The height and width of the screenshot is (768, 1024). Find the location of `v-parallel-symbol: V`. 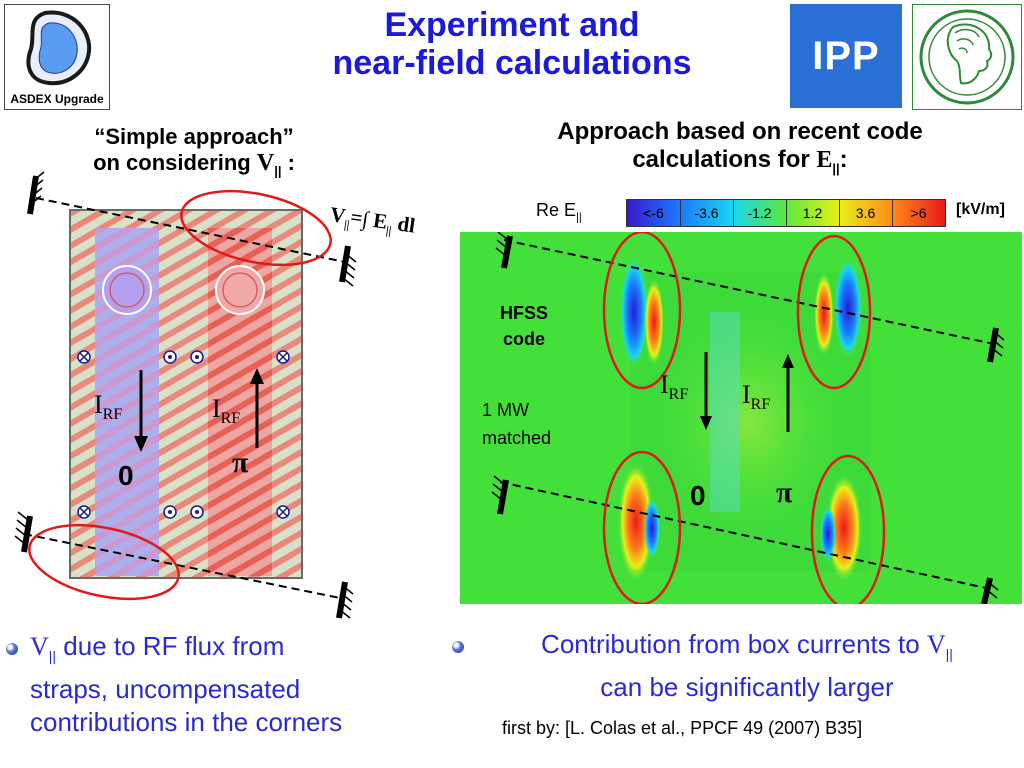

v-parallel-symbol: V is located at coordinates (265, 163).